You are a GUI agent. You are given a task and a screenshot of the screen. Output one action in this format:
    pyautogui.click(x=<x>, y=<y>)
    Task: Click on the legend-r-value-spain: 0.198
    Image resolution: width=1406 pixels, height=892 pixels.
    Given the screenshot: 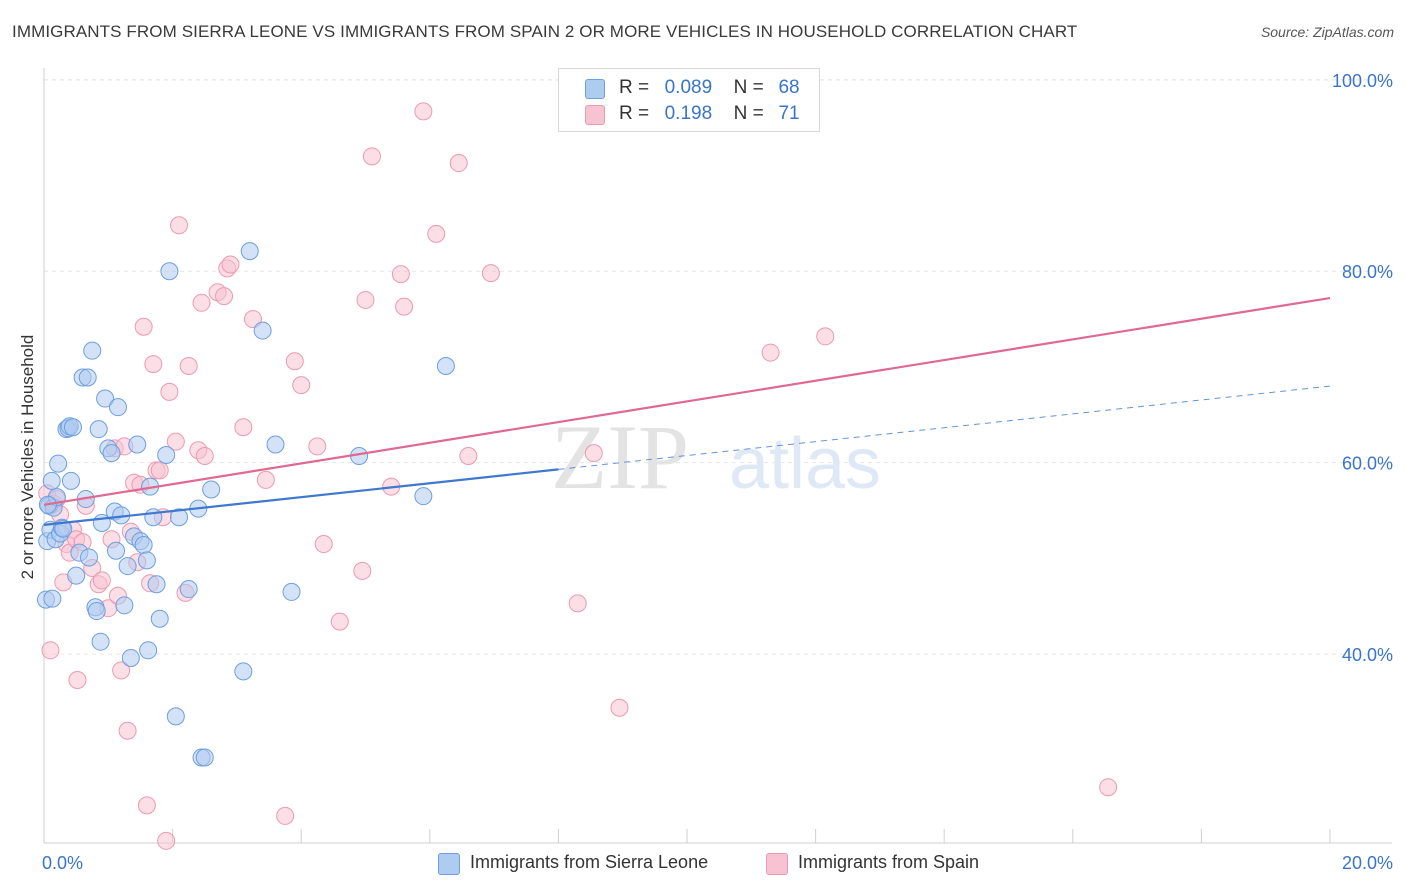 What is the action you would take?
    pyautogui.click(x=688, y=113)
    